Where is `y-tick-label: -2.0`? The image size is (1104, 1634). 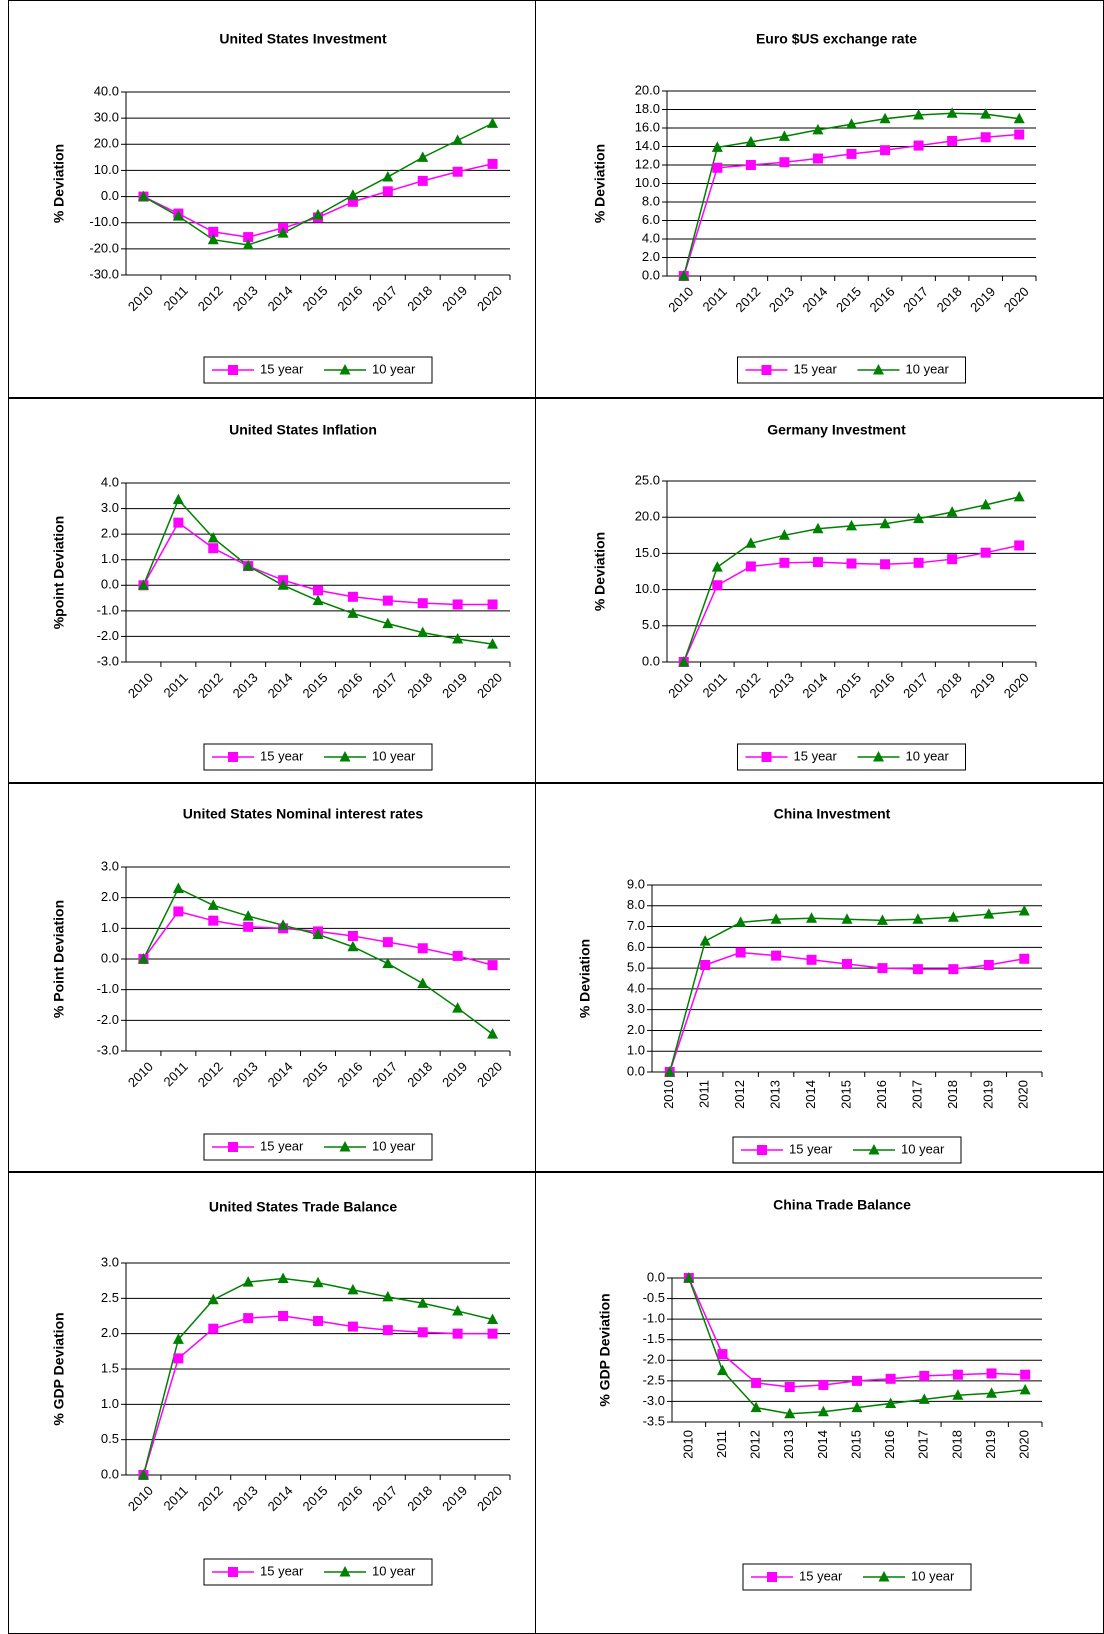 y-tick-label: -2.0 is located at coordinates (108, 1019).